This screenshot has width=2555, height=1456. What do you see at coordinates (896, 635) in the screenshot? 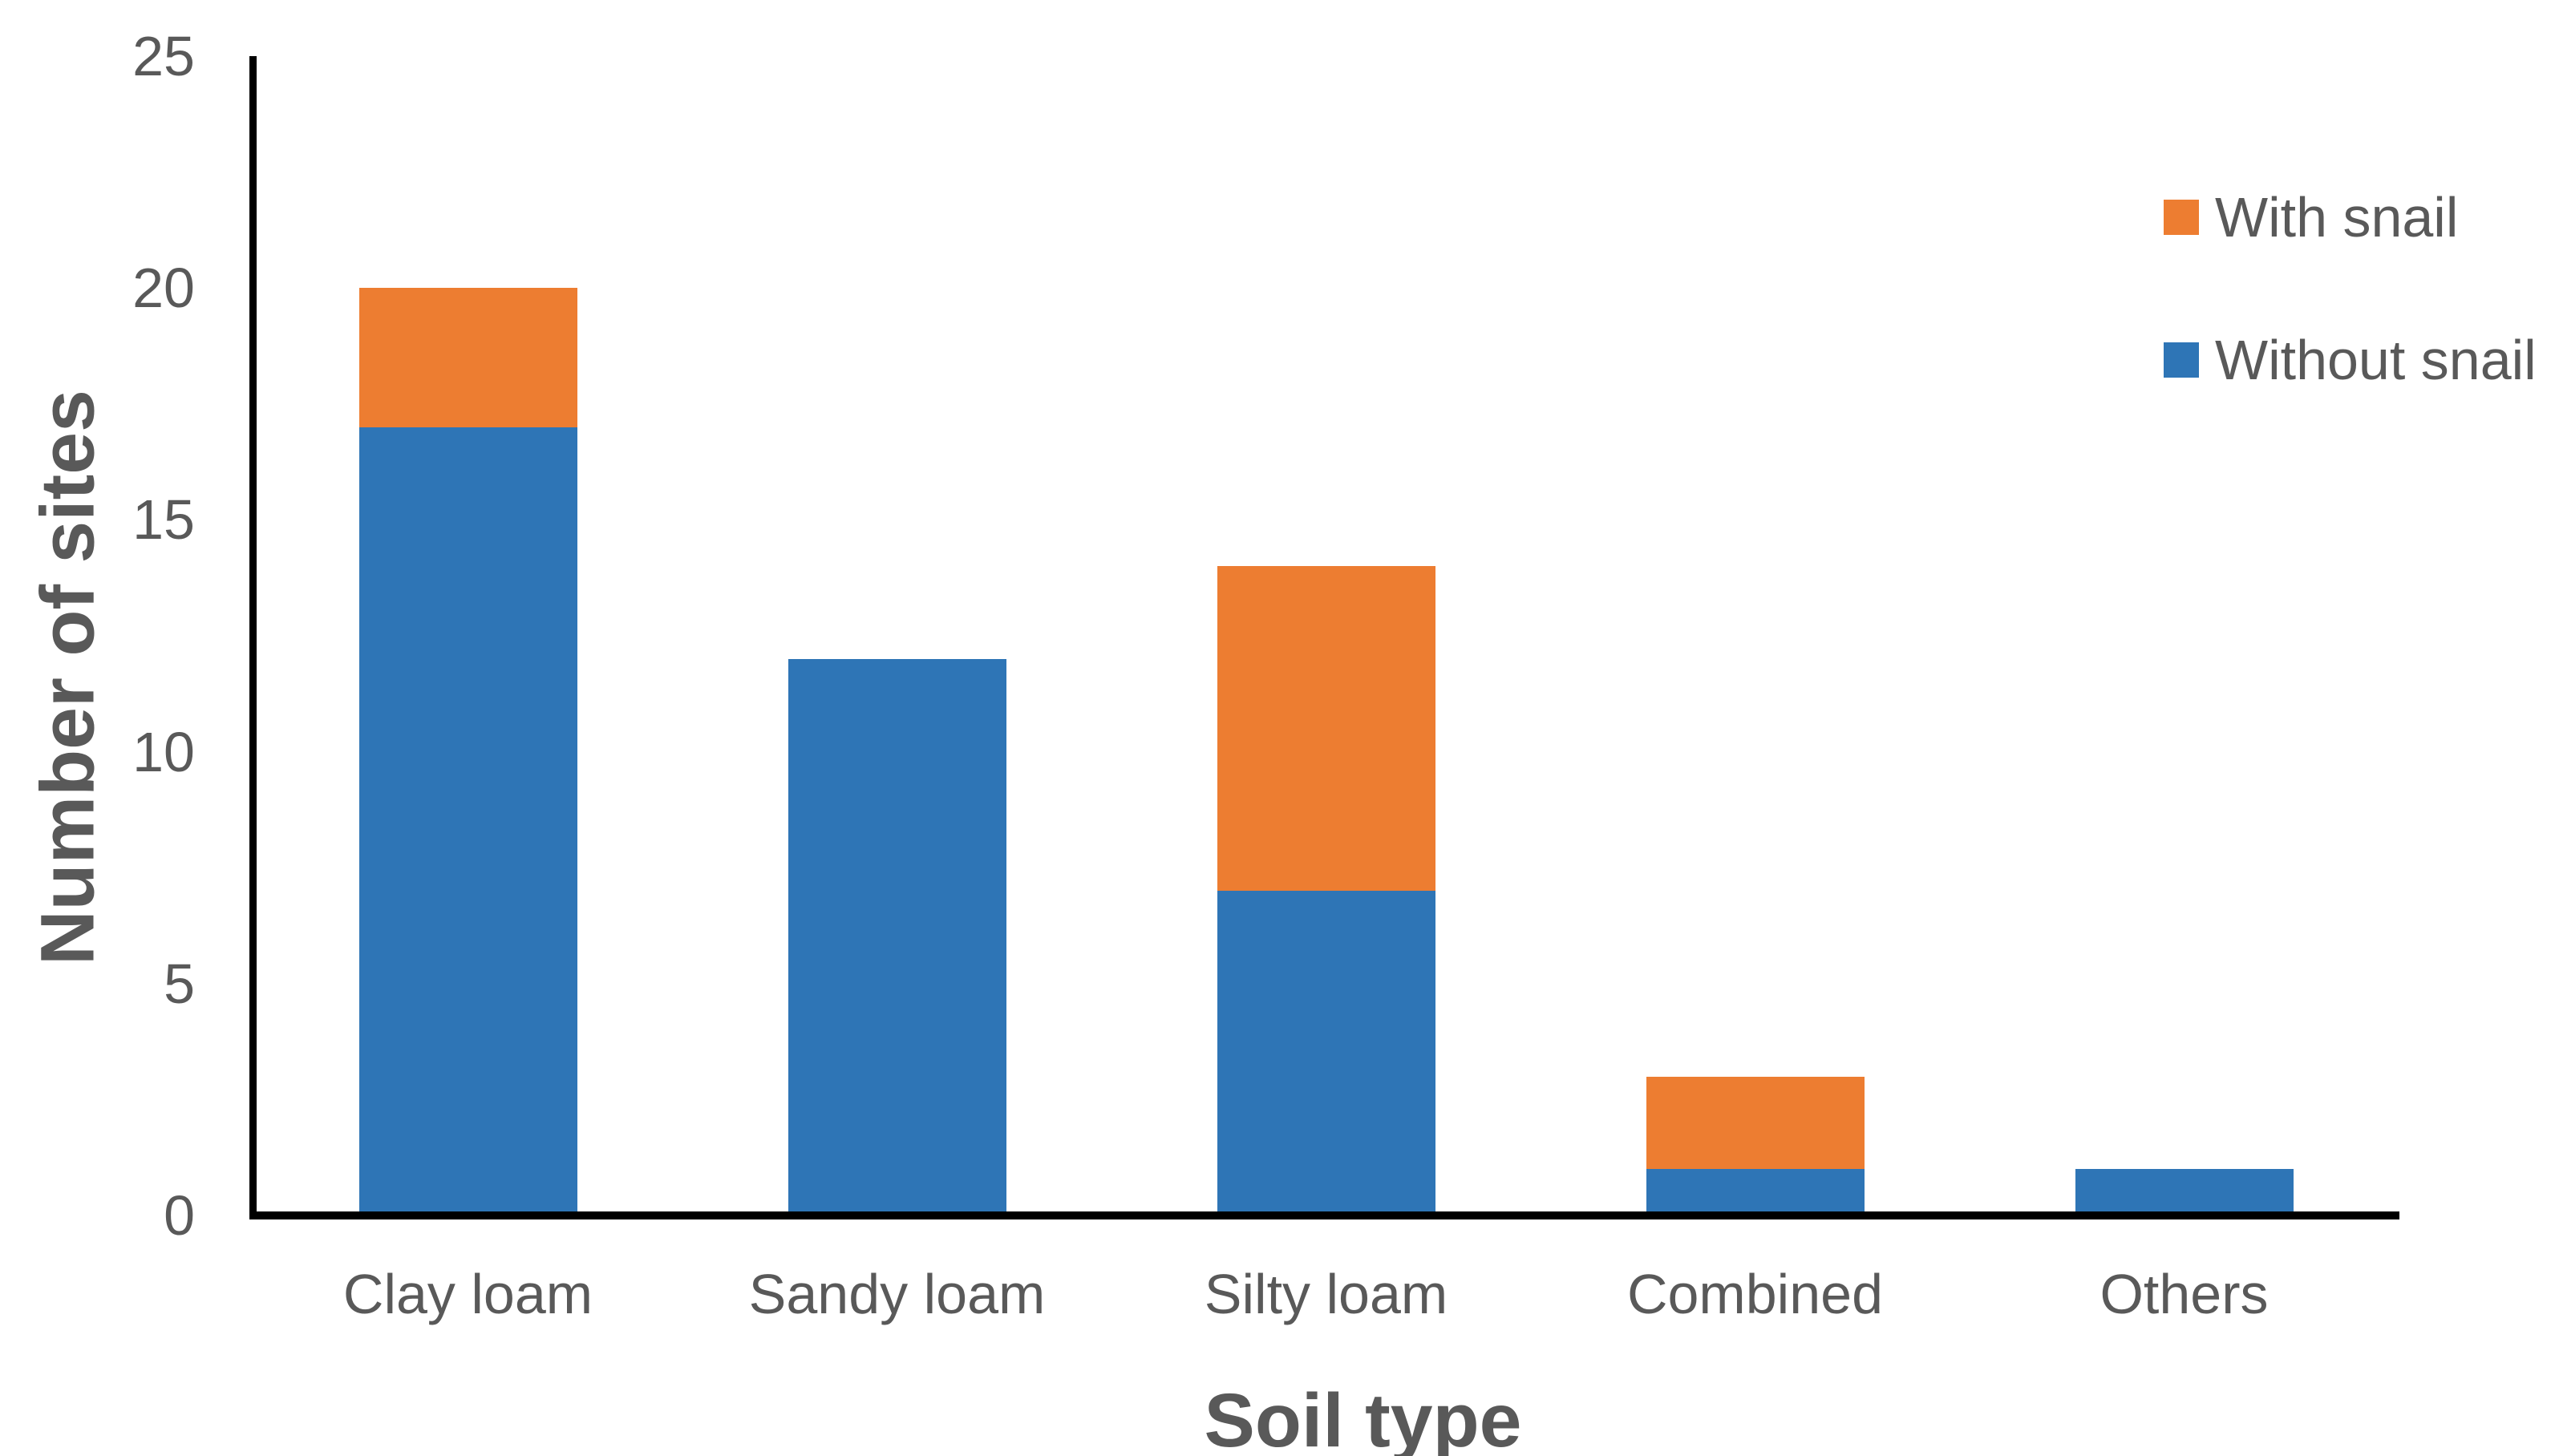
I see `category-slot-sandy-loam` at bounding box center [896, 635].